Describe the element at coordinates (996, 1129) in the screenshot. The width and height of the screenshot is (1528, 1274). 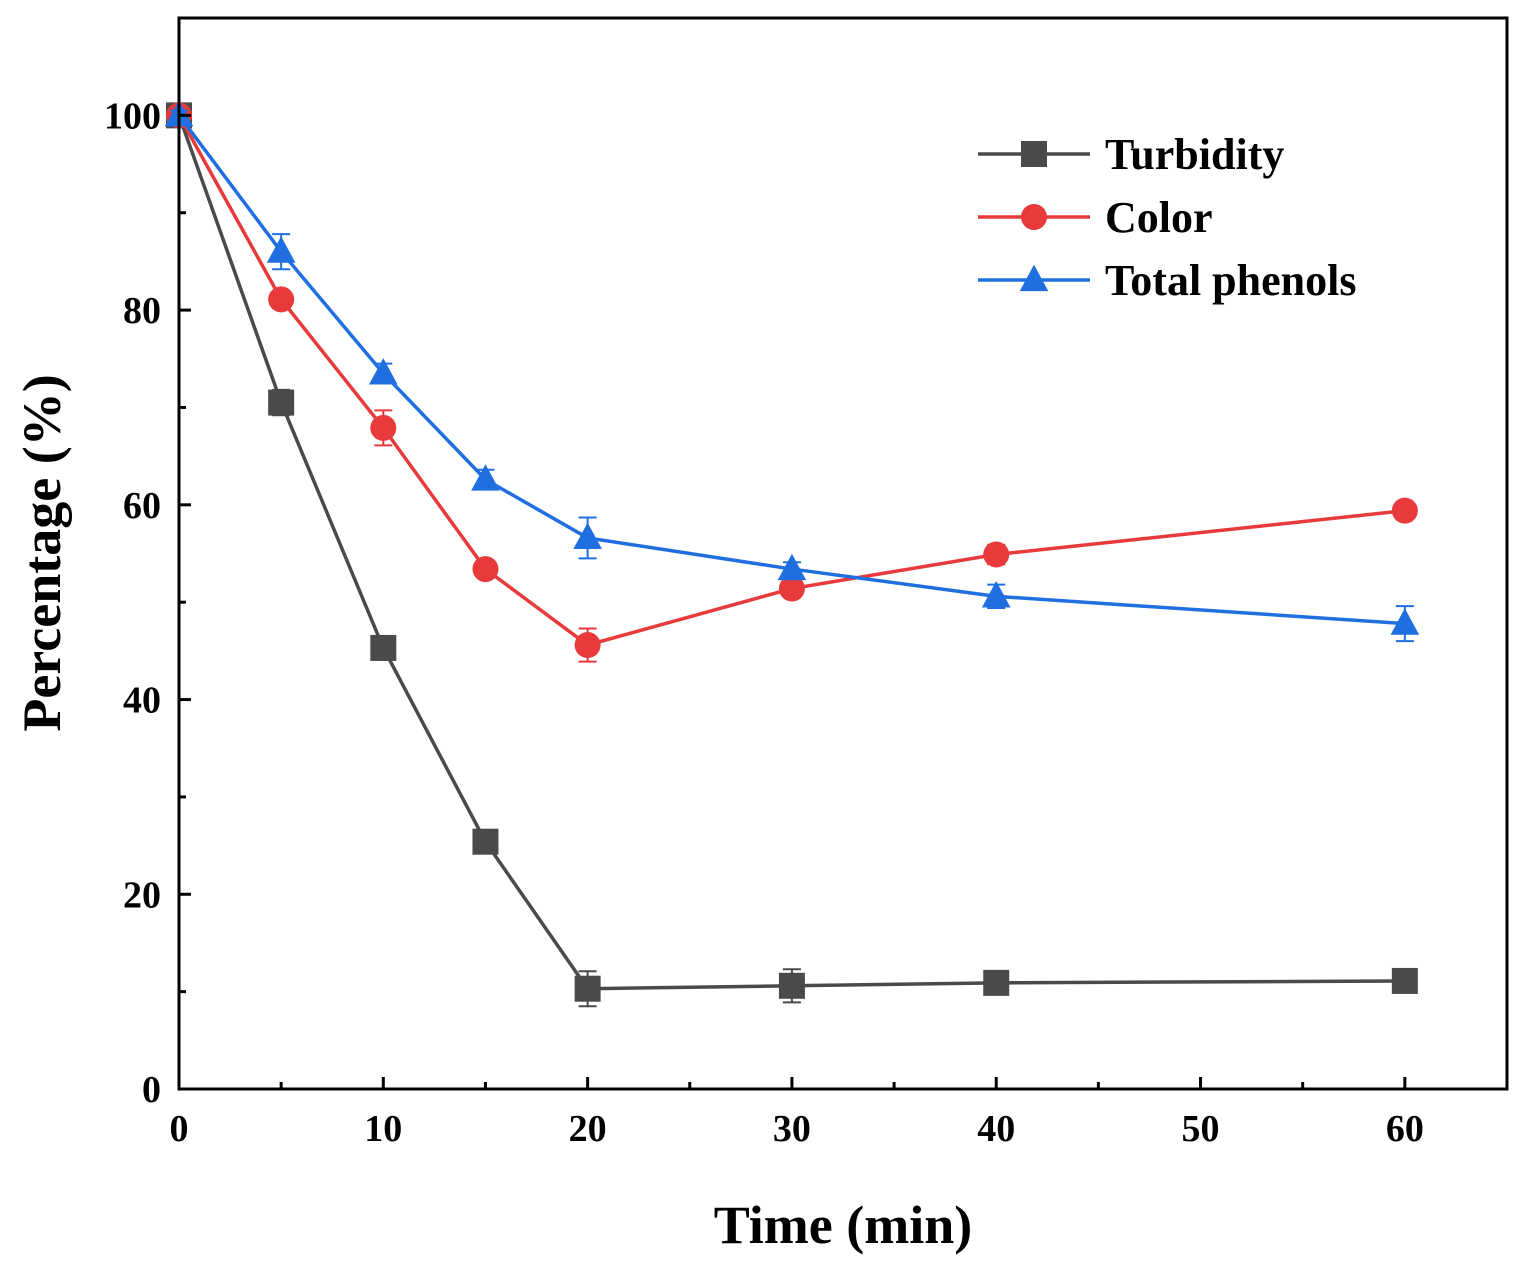
I see `x-tick-label: 40` at that location.